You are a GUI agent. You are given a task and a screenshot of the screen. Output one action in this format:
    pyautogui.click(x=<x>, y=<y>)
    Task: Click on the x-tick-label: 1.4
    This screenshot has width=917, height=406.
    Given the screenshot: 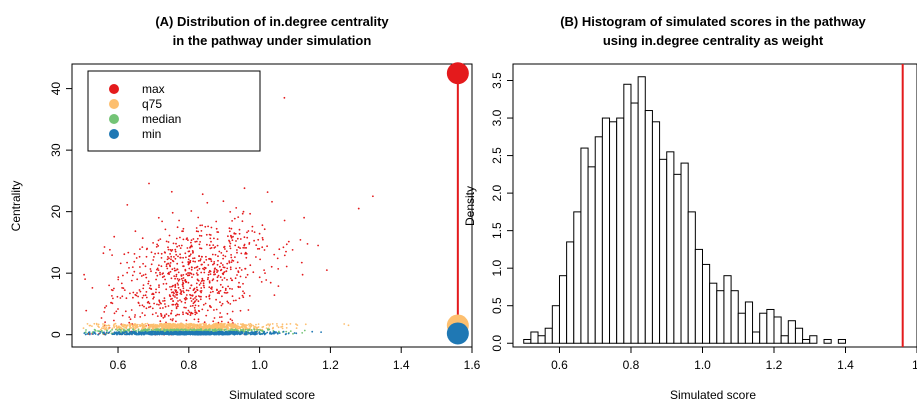 What is the action you would take?
    pyautogui.click(x=845, y=365)
    